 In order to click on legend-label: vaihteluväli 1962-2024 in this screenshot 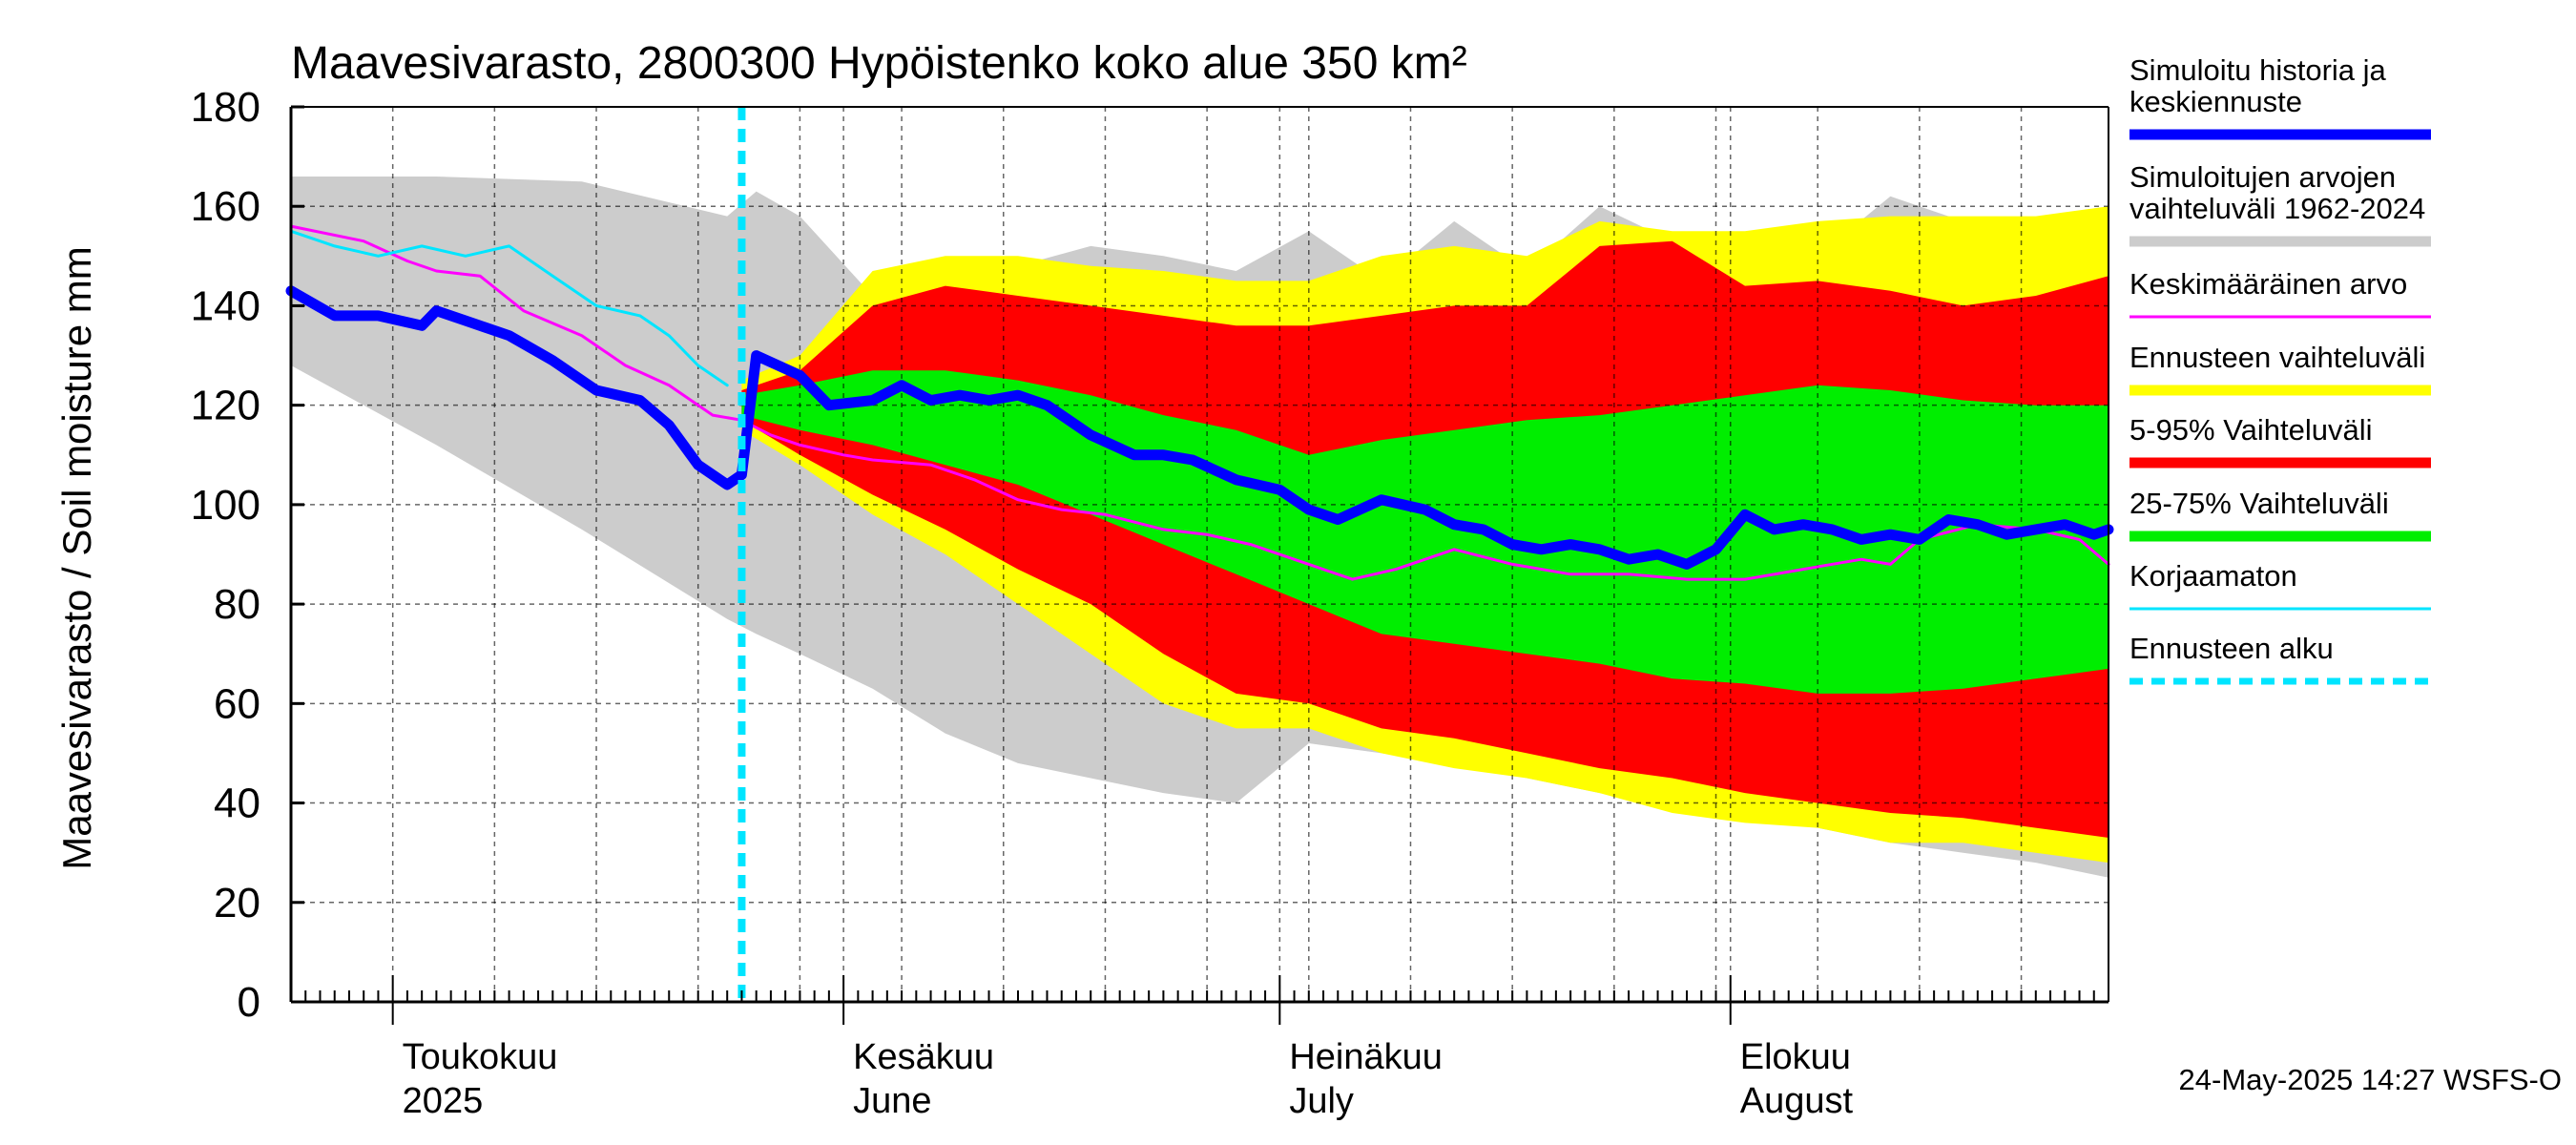, I will do `click(2277, 208)`.